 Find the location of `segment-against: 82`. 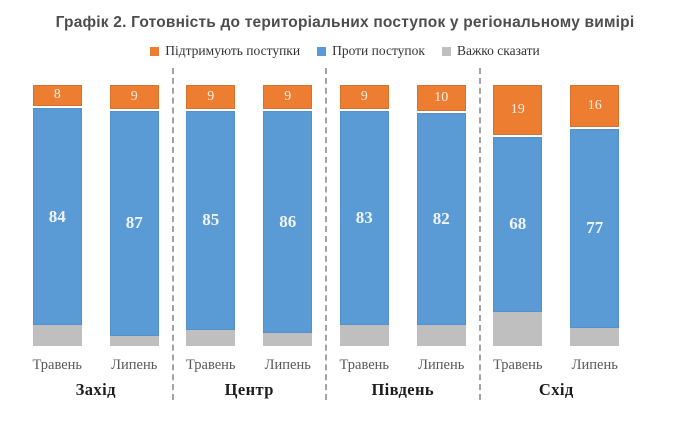

segment-against: 82 is located at coordinates (441, 218).